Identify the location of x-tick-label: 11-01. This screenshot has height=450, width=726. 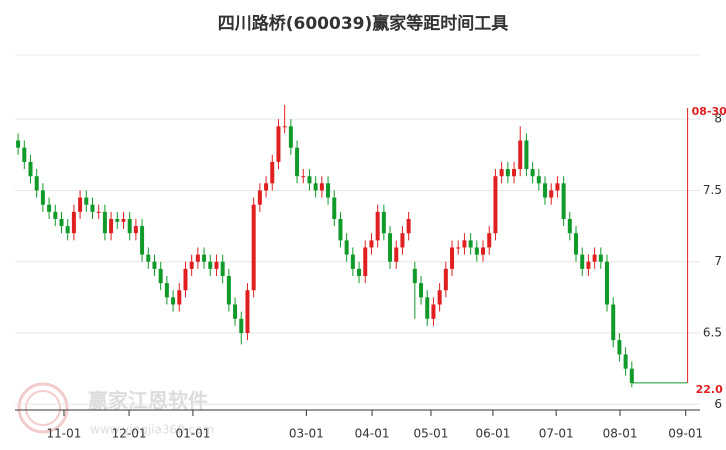
(64, 434).